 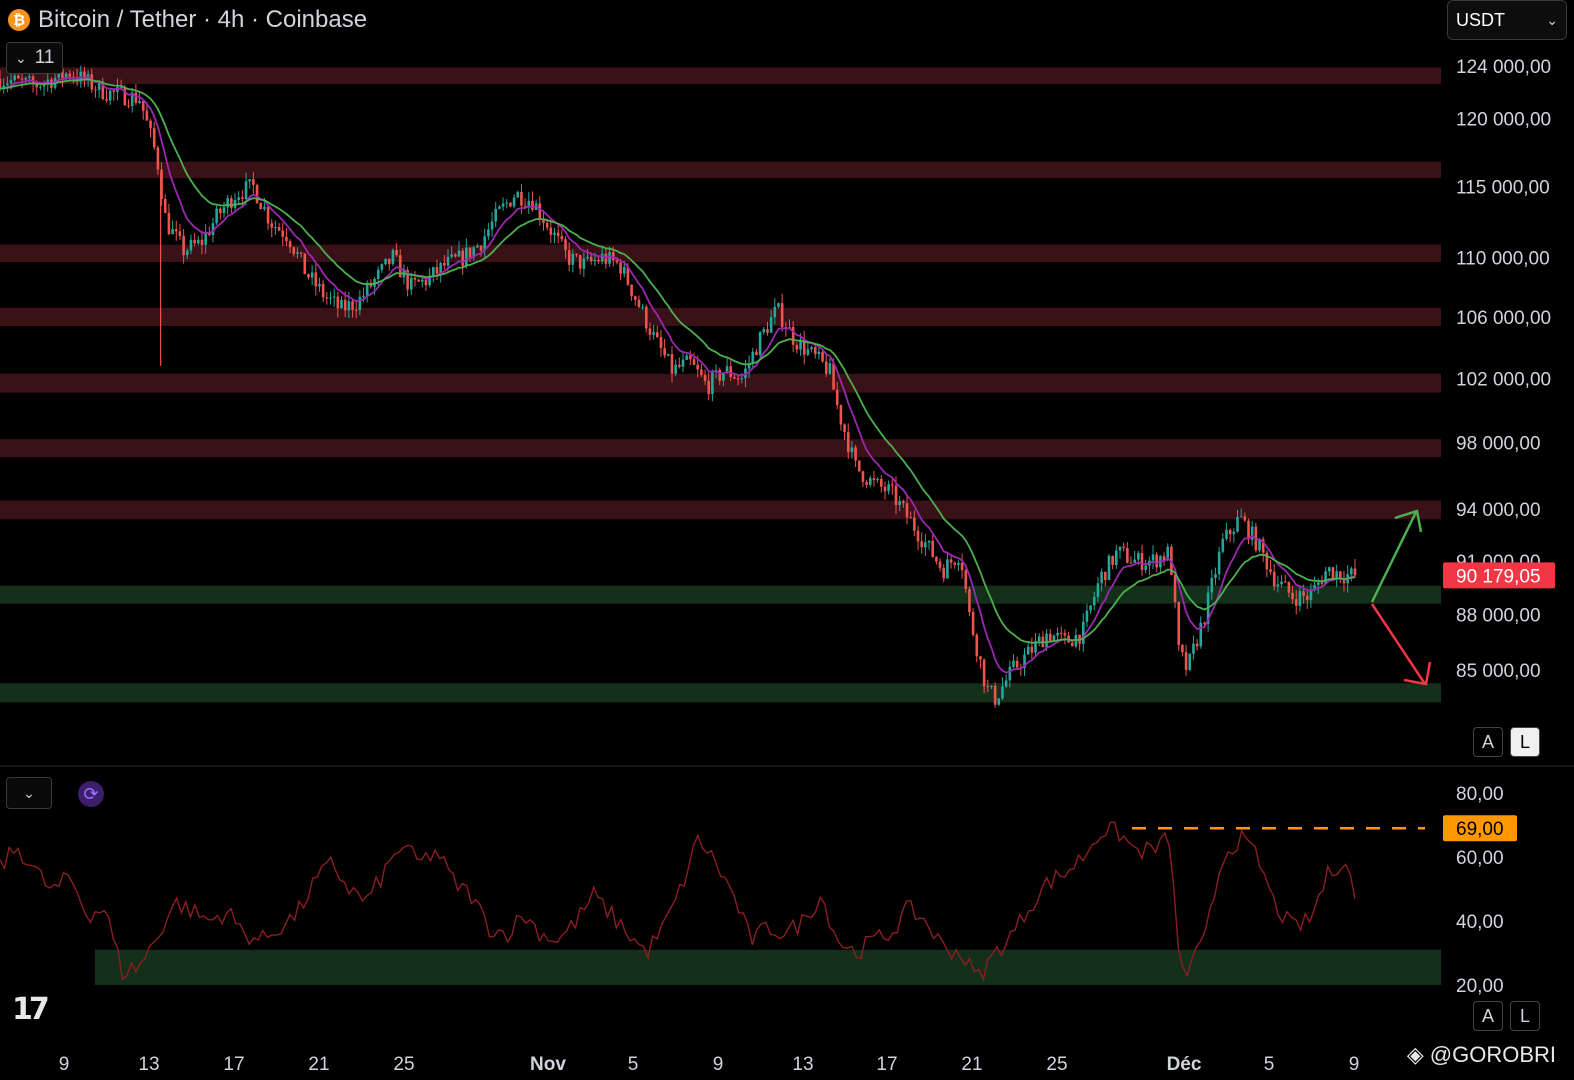 What do you see at coordinates (1498, 443) in the screenshot?
I see `price-tick-label: 98 000,00` at bounding box center [1498, 443].